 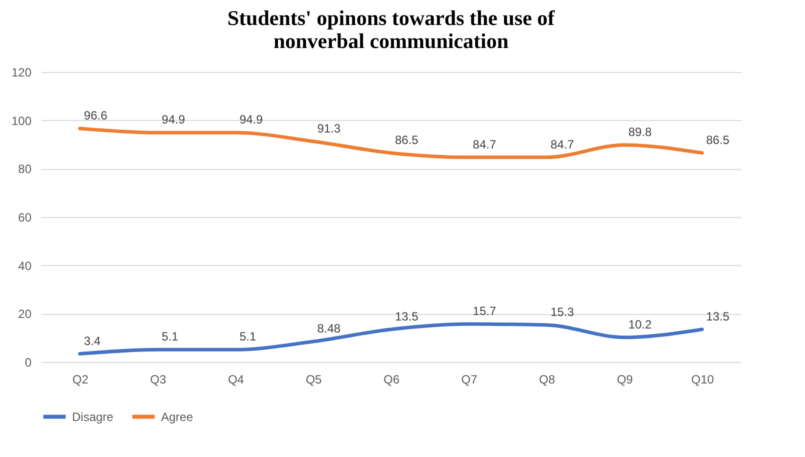 I want to click on legend-label: Agree, so click(x=177, y=417).